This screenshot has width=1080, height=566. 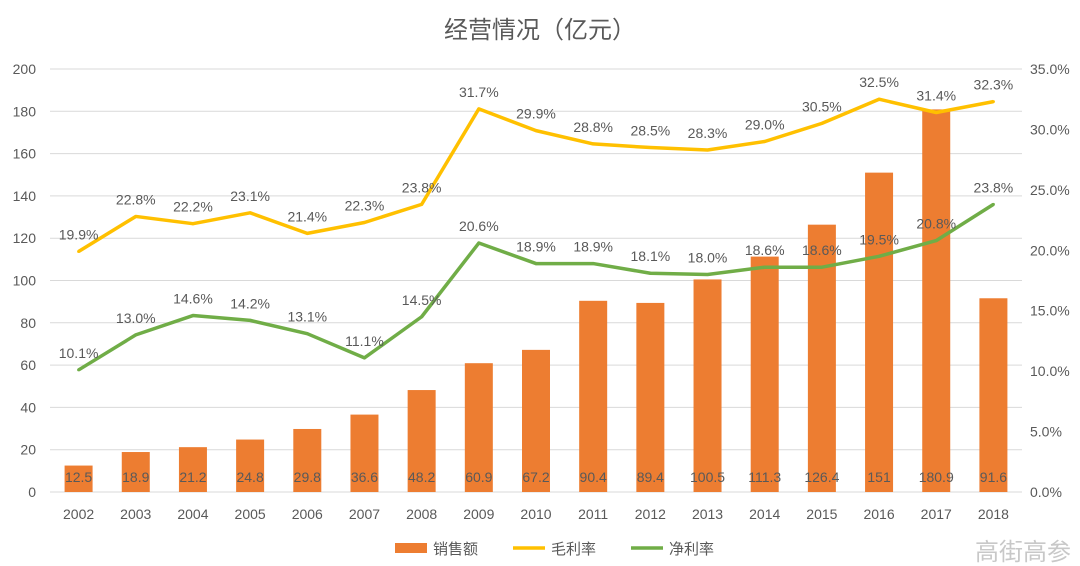 What do you see at coordinates (192, 514) in the screenshot?
I see `x-tick-label: 2004` at bounding box center [192, 514].